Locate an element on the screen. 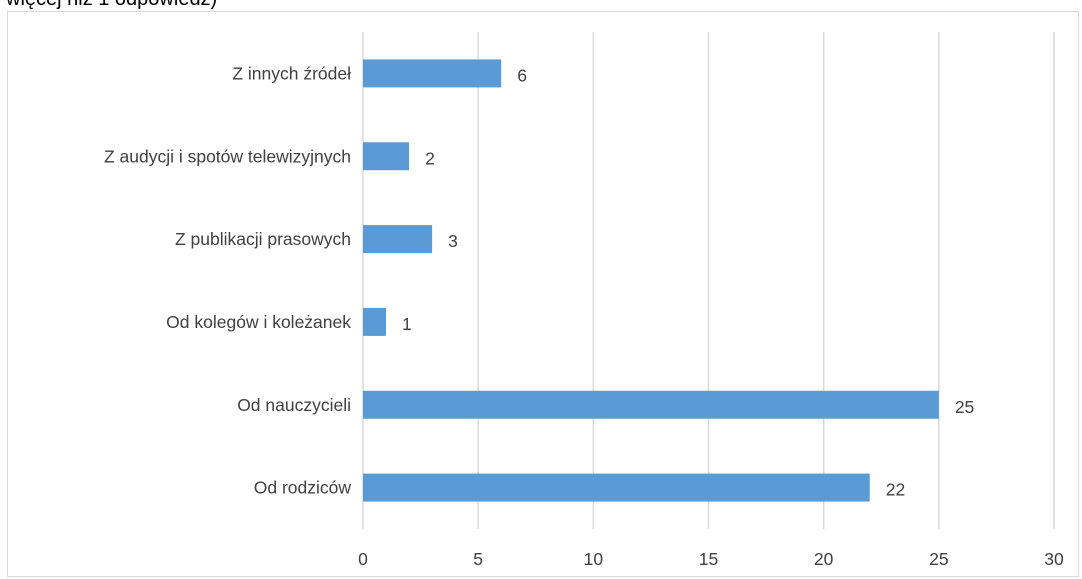 The height and width of the screenshot is (579, 1082). data-label: 2 is located at coordinates (430, 158).